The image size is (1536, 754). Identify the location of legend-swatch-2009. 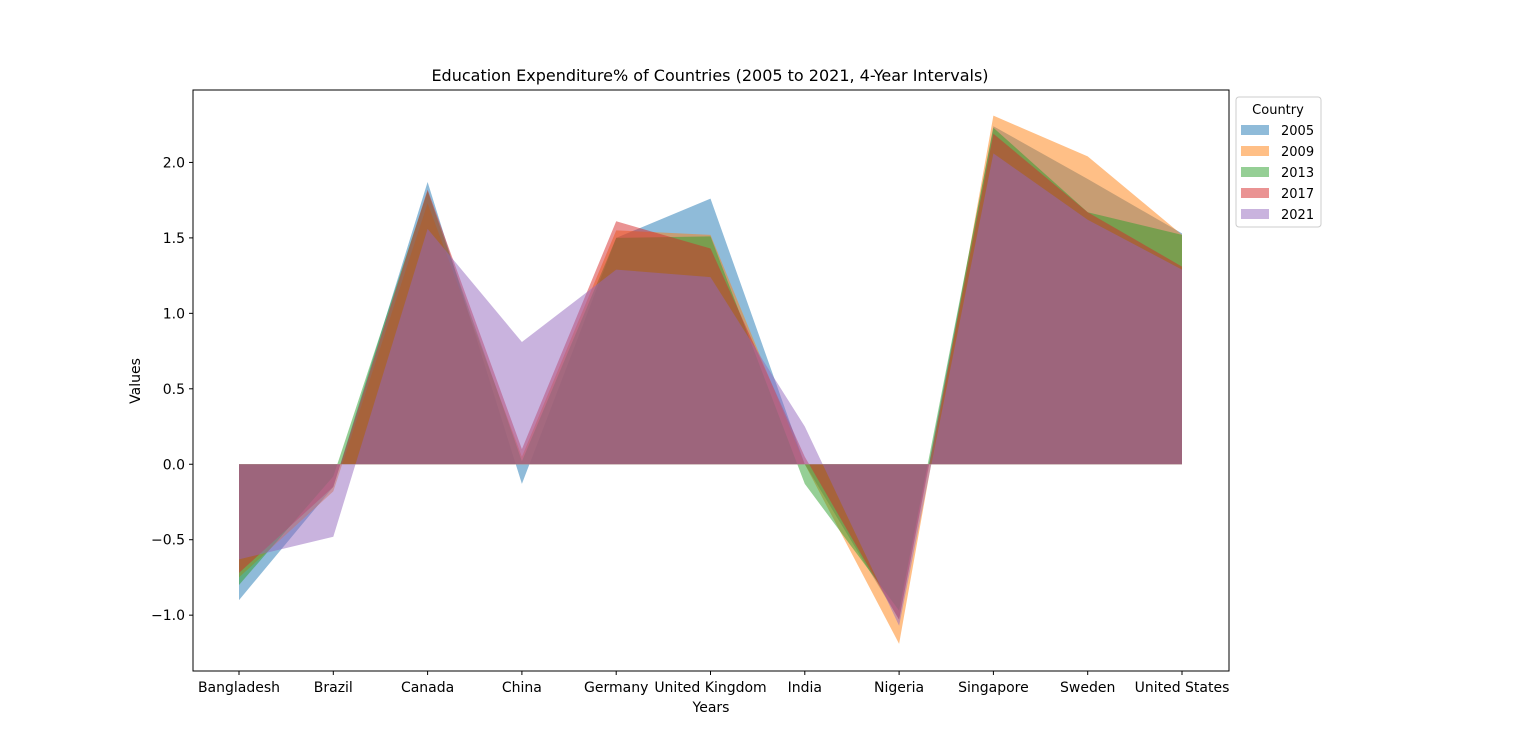
(1255, 151).